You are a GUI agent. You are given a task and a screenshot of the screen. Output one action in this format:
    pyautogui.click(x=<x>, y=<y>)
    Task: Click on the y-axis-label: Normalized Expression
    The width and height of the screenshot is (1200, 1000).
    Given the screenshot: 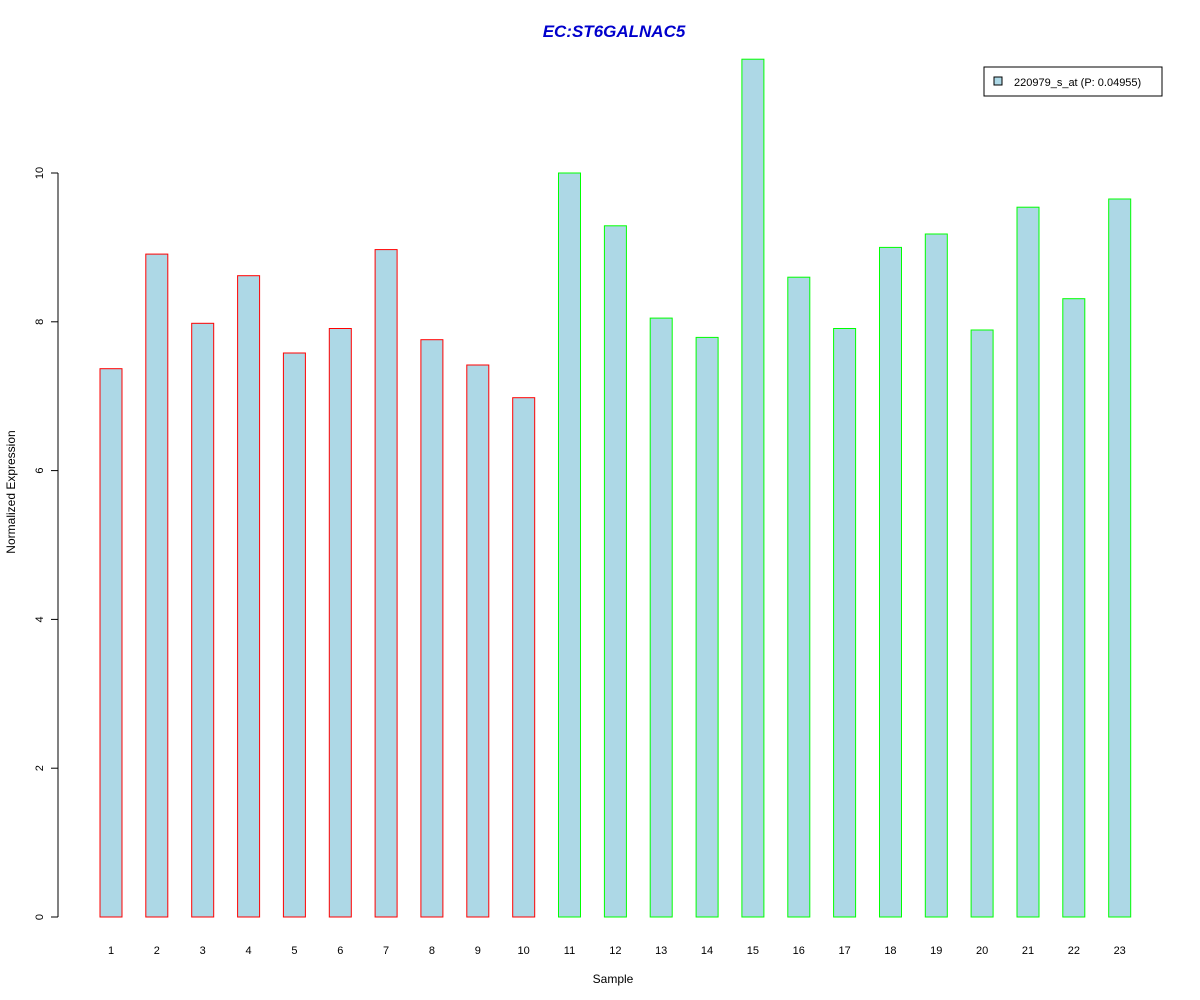 What is the action you would take?
    pyautogui.click(x=11, y=491)
    